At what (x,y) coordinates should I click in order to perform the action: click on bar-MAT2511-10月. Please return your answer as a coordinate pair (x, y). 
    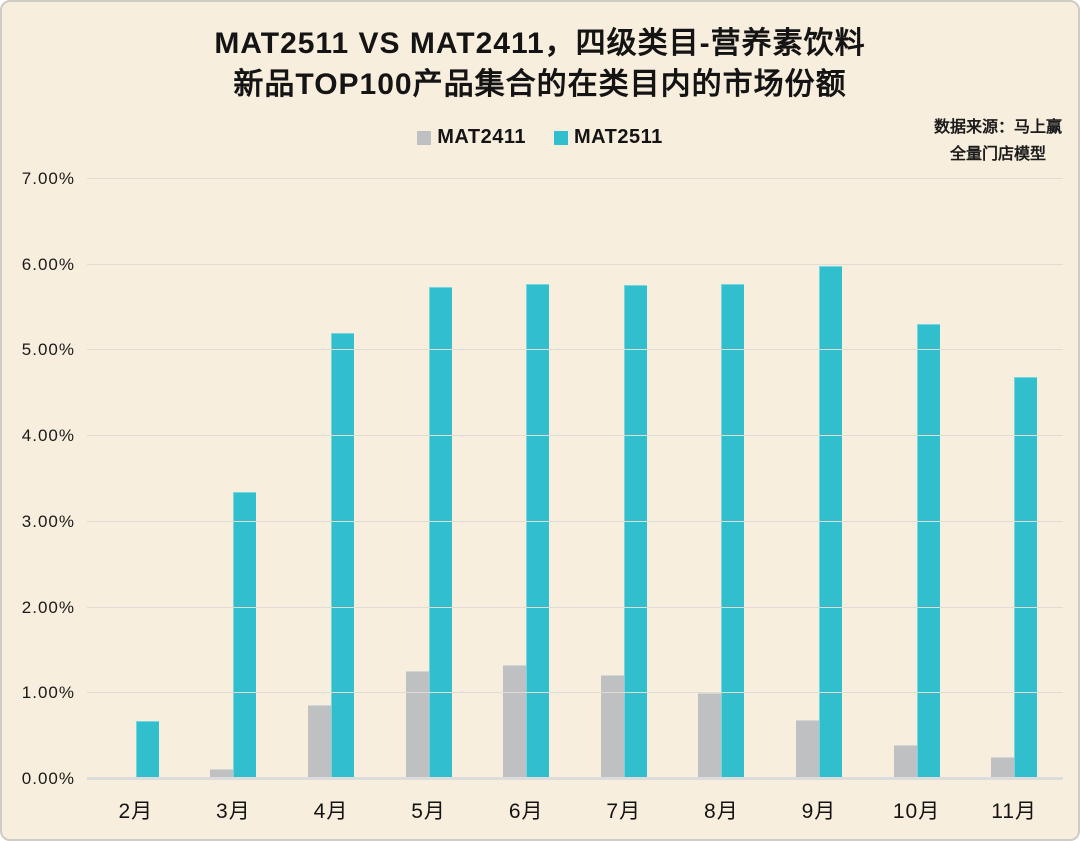
    Looking at the image, I should click on (928, 551).